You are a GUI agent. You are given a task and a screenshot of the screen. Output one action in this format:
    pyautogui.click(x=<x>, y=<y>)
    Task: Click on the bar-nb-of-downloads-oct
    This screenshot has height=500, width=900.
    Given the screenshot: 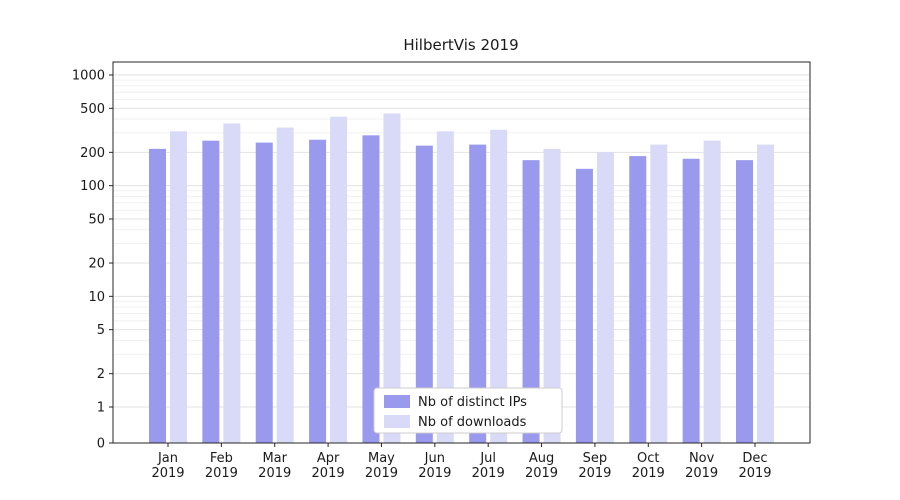 What is the action you would take?
    pyautogui.click(x=659, y=294)
    